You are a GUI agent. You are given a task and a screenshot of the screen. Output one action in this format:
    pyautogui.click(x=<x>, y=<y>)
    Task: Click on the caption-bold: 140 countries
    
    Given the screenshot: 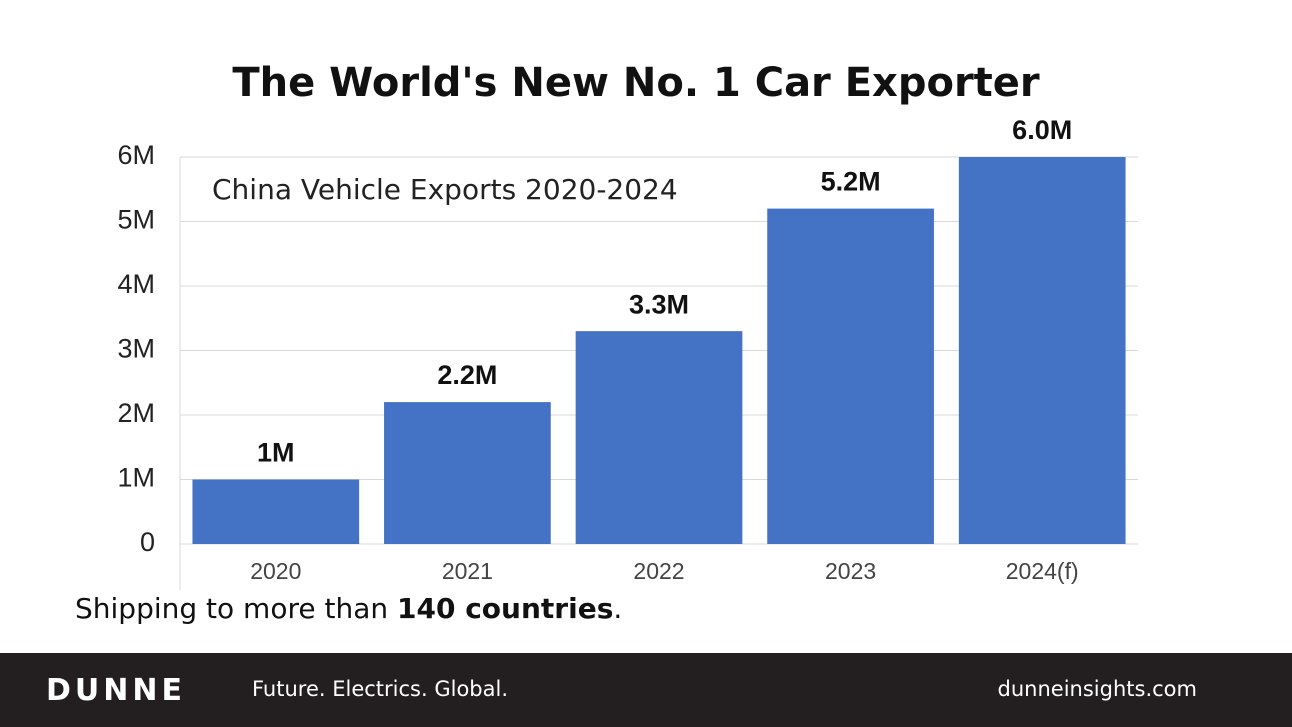 What is the action you would take?
    pyautogui.click(x=505, y=608)
    